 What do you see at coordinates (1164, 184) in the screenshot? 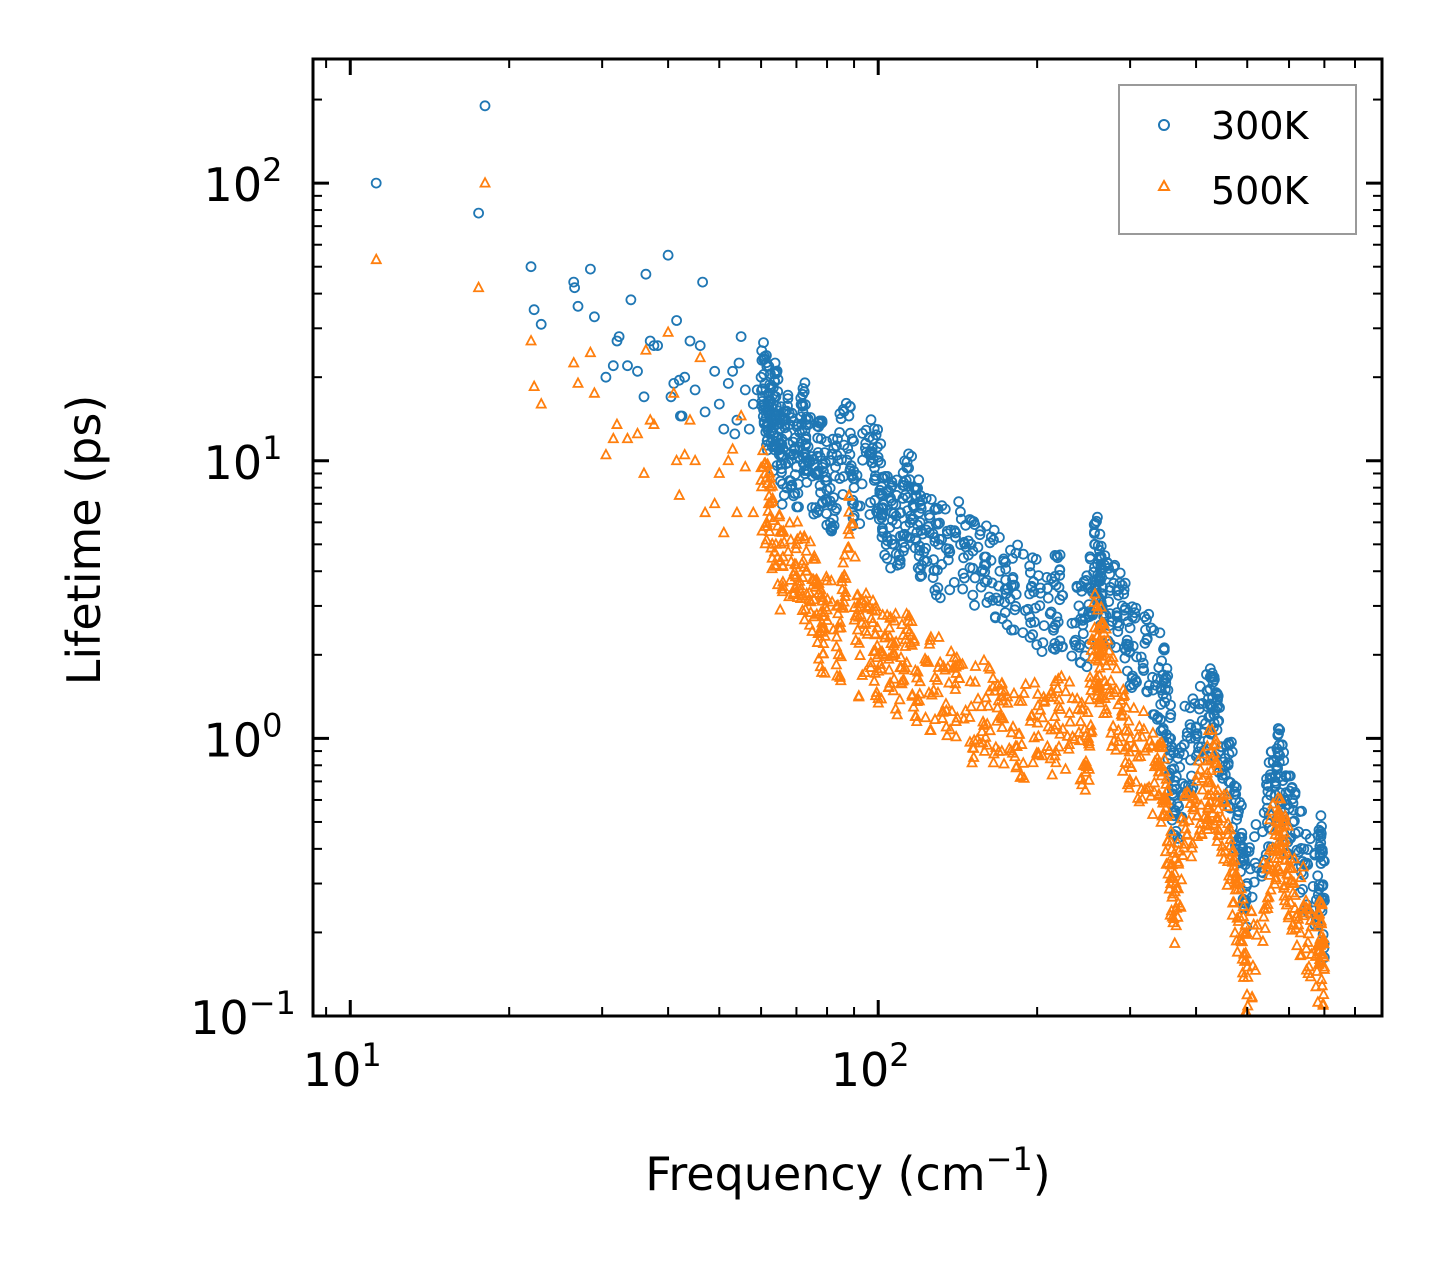
I see `legend-marker-500K` at bounding box center [1164, 184].